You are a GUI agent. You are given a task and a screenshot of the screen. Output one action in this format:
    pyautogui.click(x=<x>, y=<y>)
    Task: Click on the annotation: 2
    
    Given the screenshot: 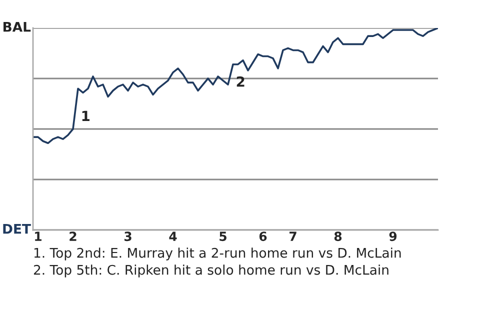 What is the action you would take?
    pyautogui.click(x=240, y=81)
    